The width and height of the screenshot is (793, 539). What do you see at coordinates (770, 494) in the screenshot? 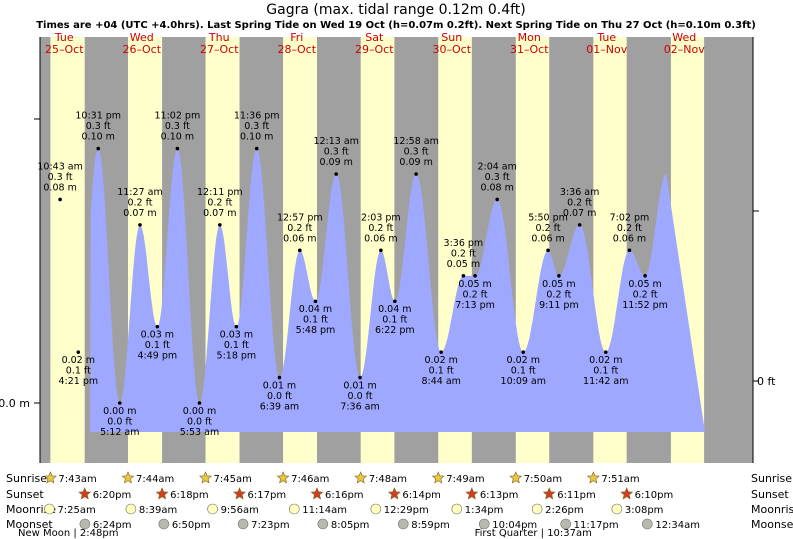
I see `row-label-right: Sunset` at bounding box center [770, 494].